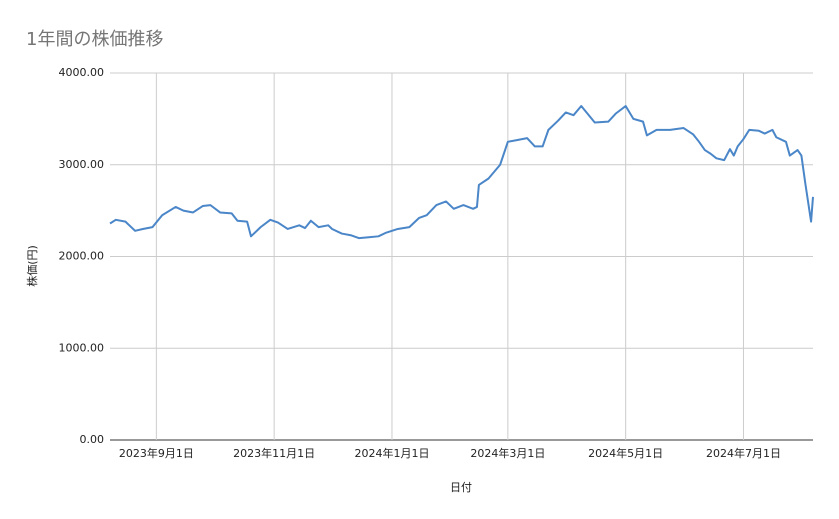 The width and height of the screenshot is (839, 519). Describe the element at coordinates (32, 266) in the screenshot. I see `y-axis-label: 株価(円)` at that location.